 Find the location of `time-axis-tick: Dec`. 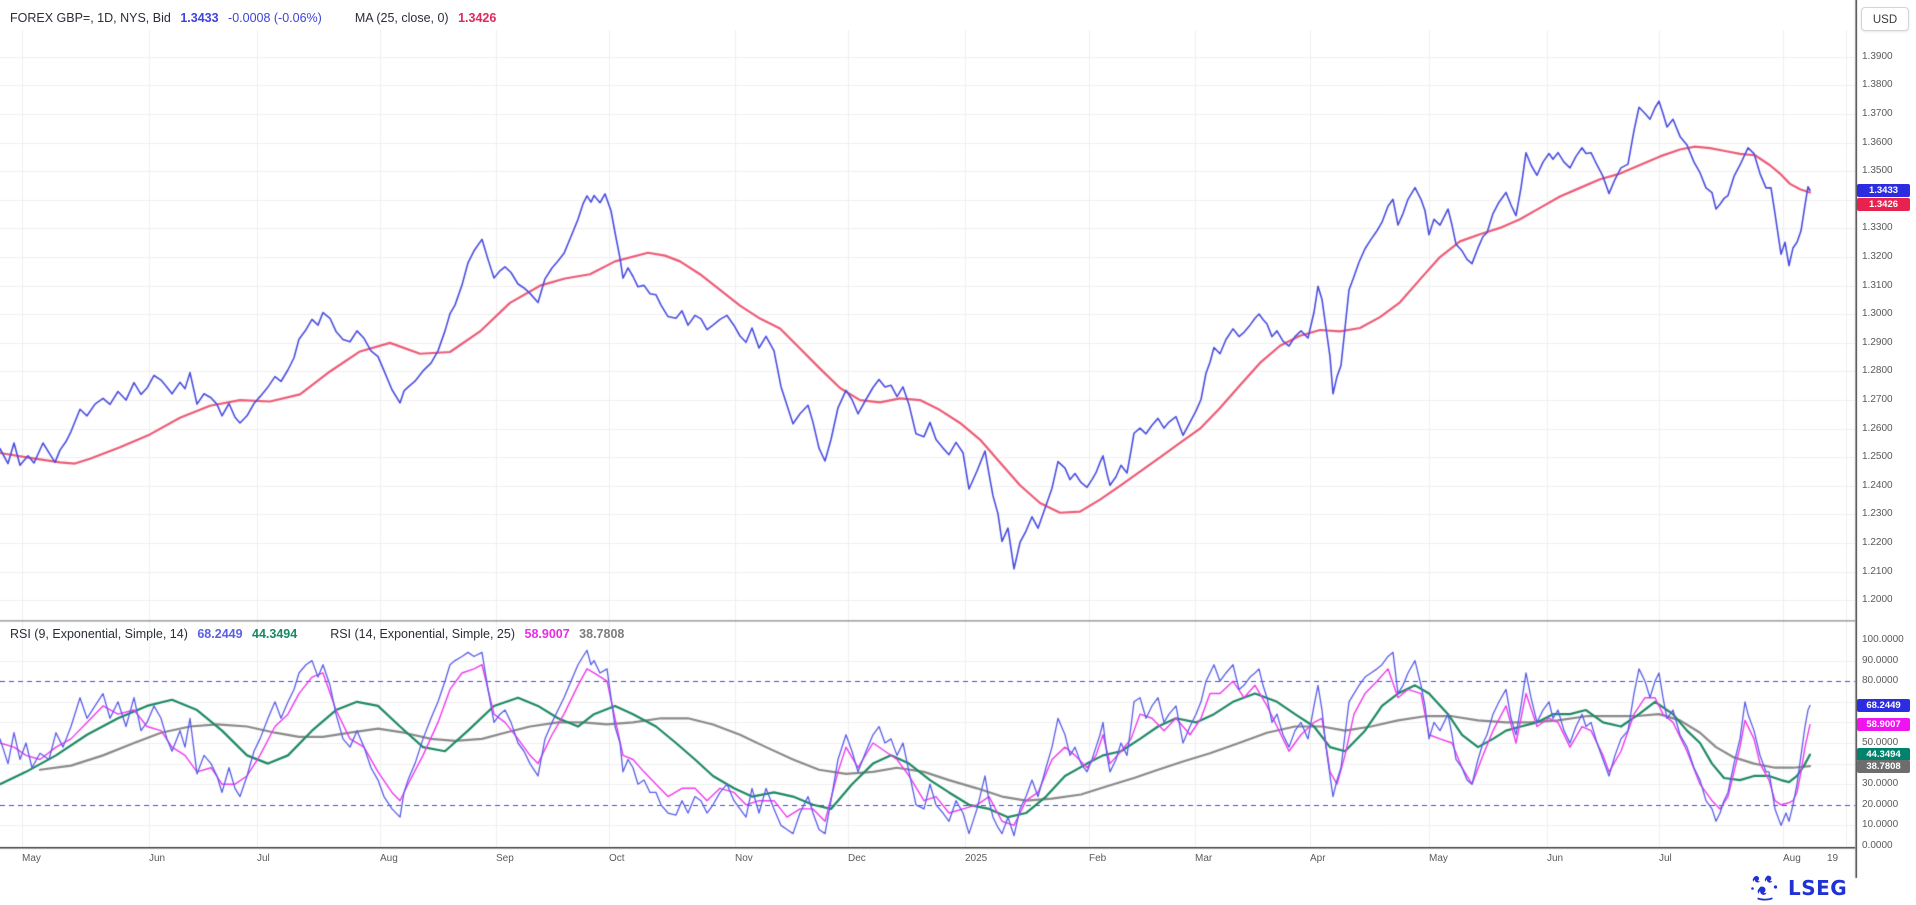

time-axis-tick: Dec is located at coordinates (857, 858).